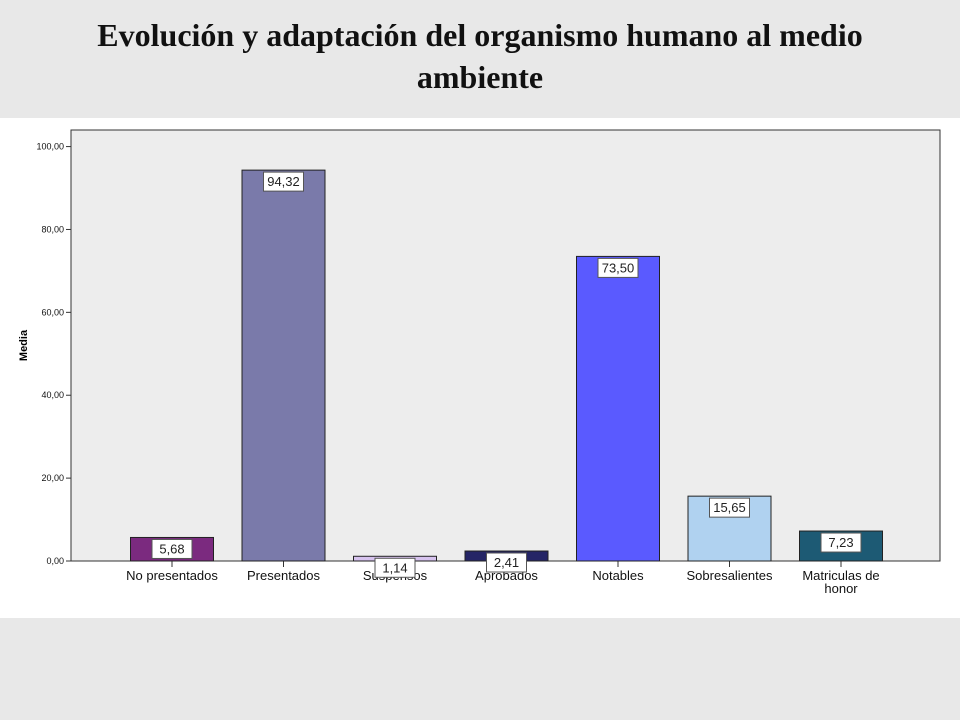 Image resolution: width=960 pixels, height=720 pixels. I want to click on data-label: 1,14, so click(394, 567).